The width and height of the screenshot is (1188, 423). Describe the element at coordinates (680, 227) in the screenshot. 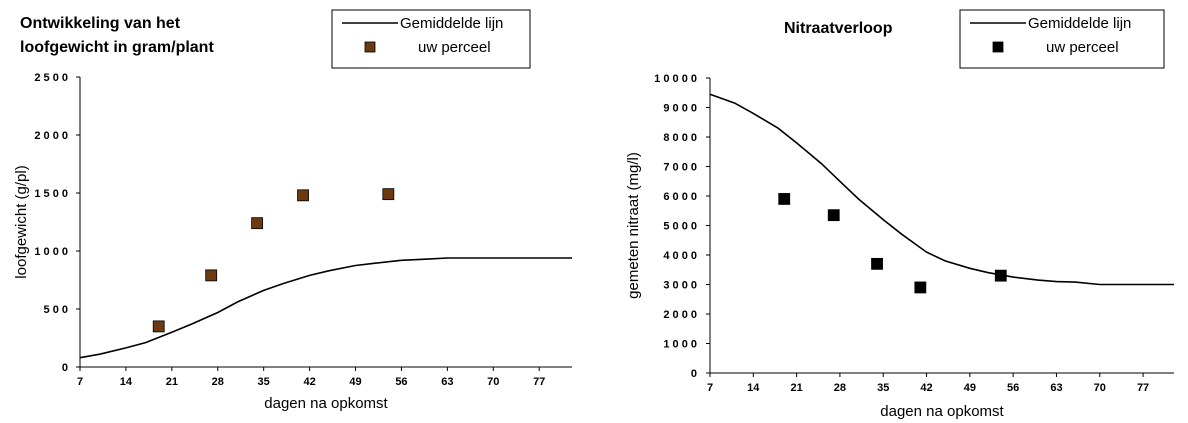

I see `y-tick-label: 5 0 0 0` at that location.